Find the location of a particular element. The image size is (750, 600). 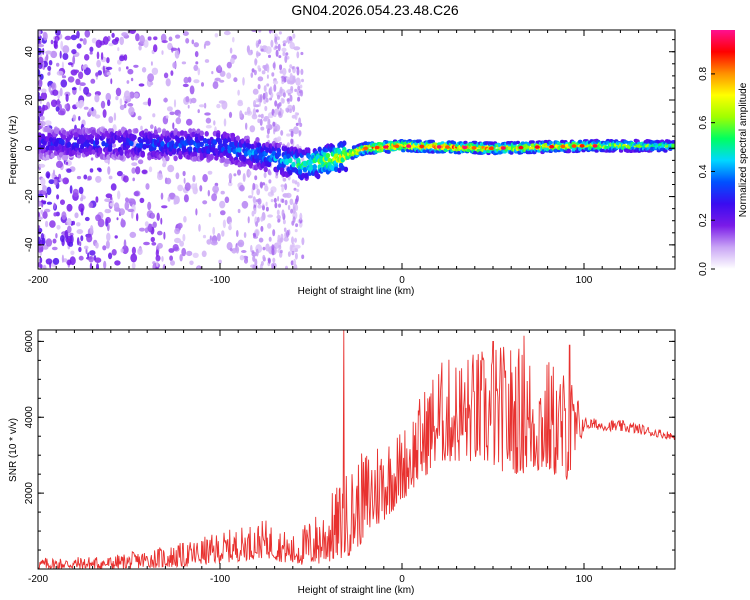

x-tick-label: 100 is located at coordinates (584, 579).